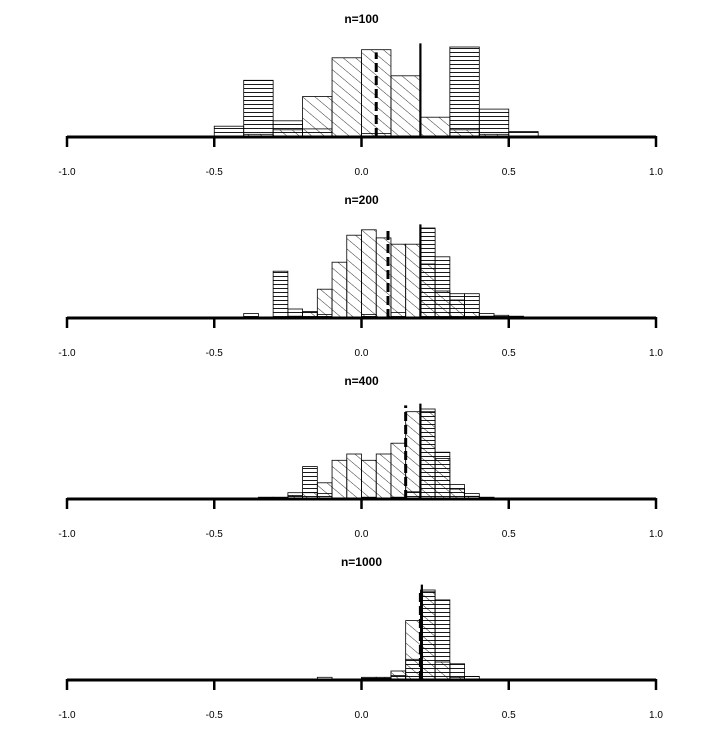 The width and height of the screenshot is (724, 729). What do you see at coordinates (361, 200) in the screenshot?
I see `panel-title: n=200` at bounding box center [361, 200].